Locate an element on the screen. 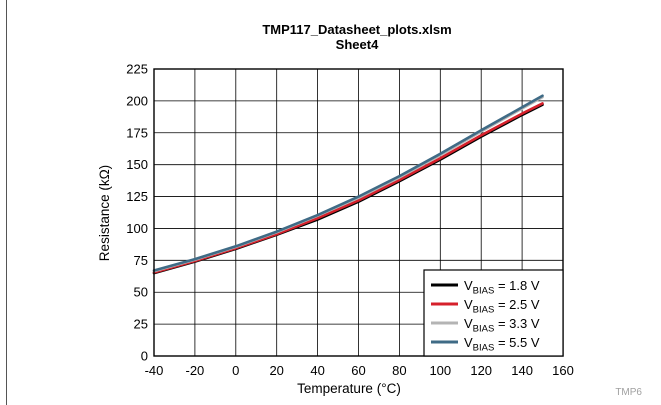 This screenshot has height=405, width=661. figure-id-label: TMP6 is located at coordinates (628, 392).